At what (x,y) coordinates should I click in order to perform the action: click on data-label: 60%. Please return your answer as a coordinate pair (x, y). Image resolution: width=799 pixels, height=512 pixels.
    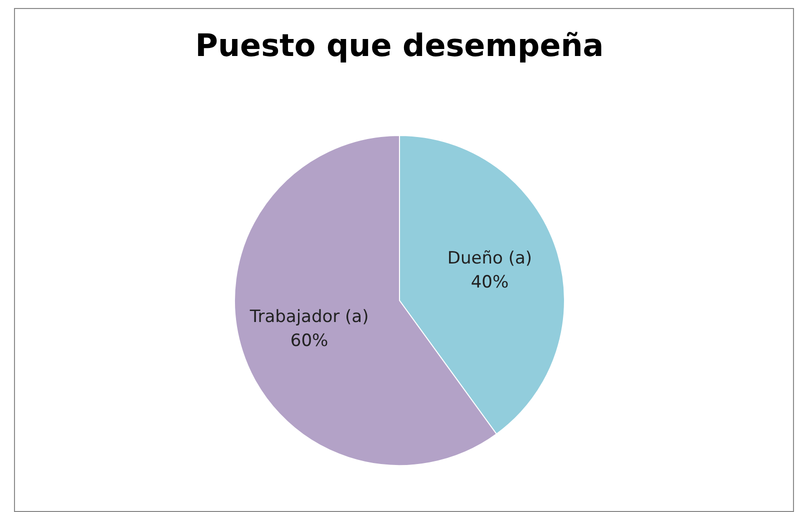
    Looking at the image, I should click on (309, 341).